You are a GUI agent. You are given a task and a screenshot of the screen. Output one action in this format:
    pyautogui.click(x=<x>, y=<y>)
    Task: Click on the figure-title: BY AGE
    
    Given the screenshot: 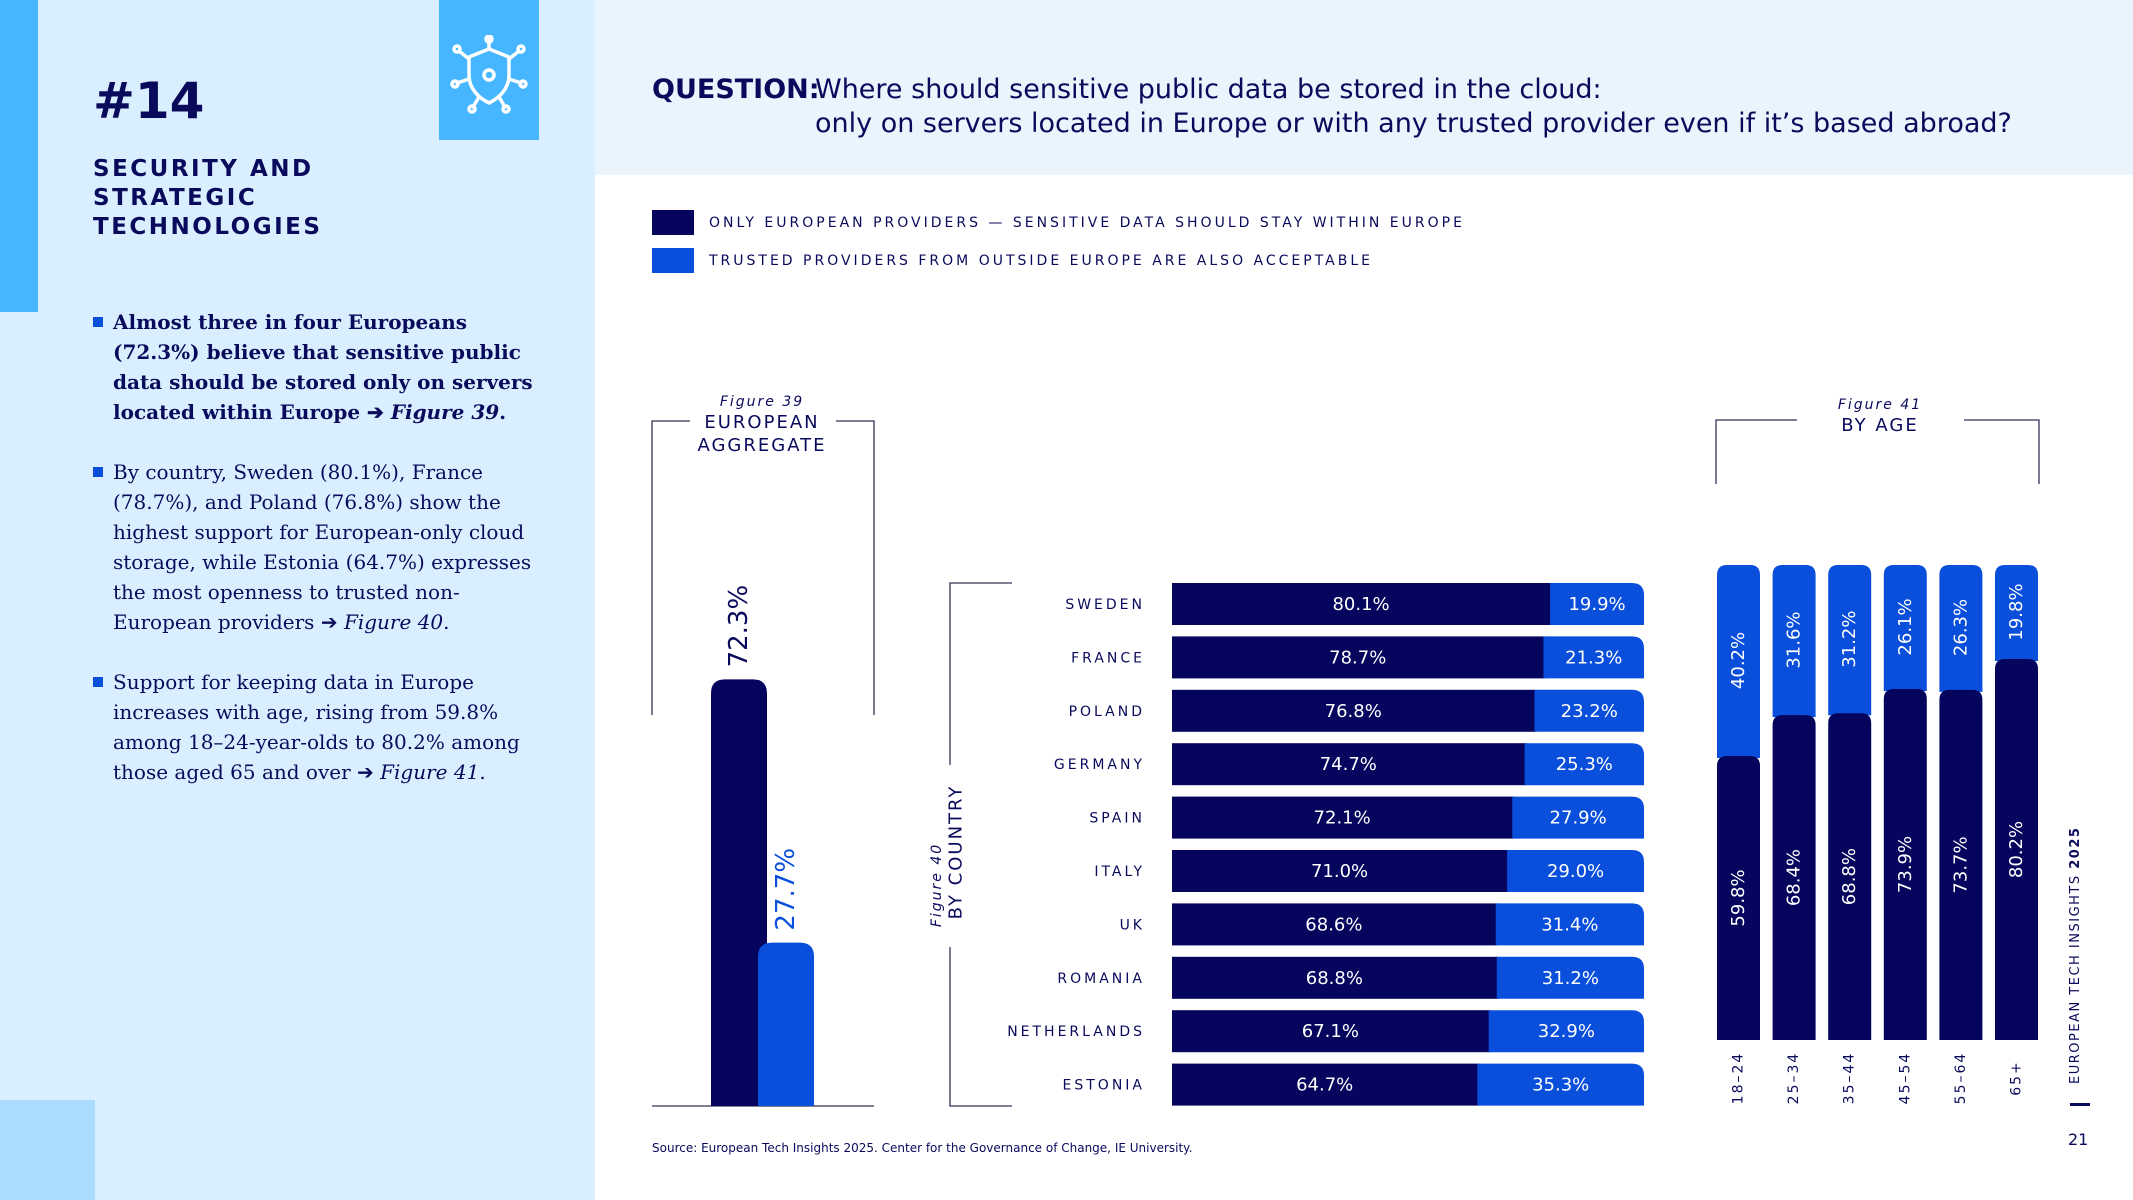 What is the action you would take?
    pyautogui.click(x=1879, y=425)
    